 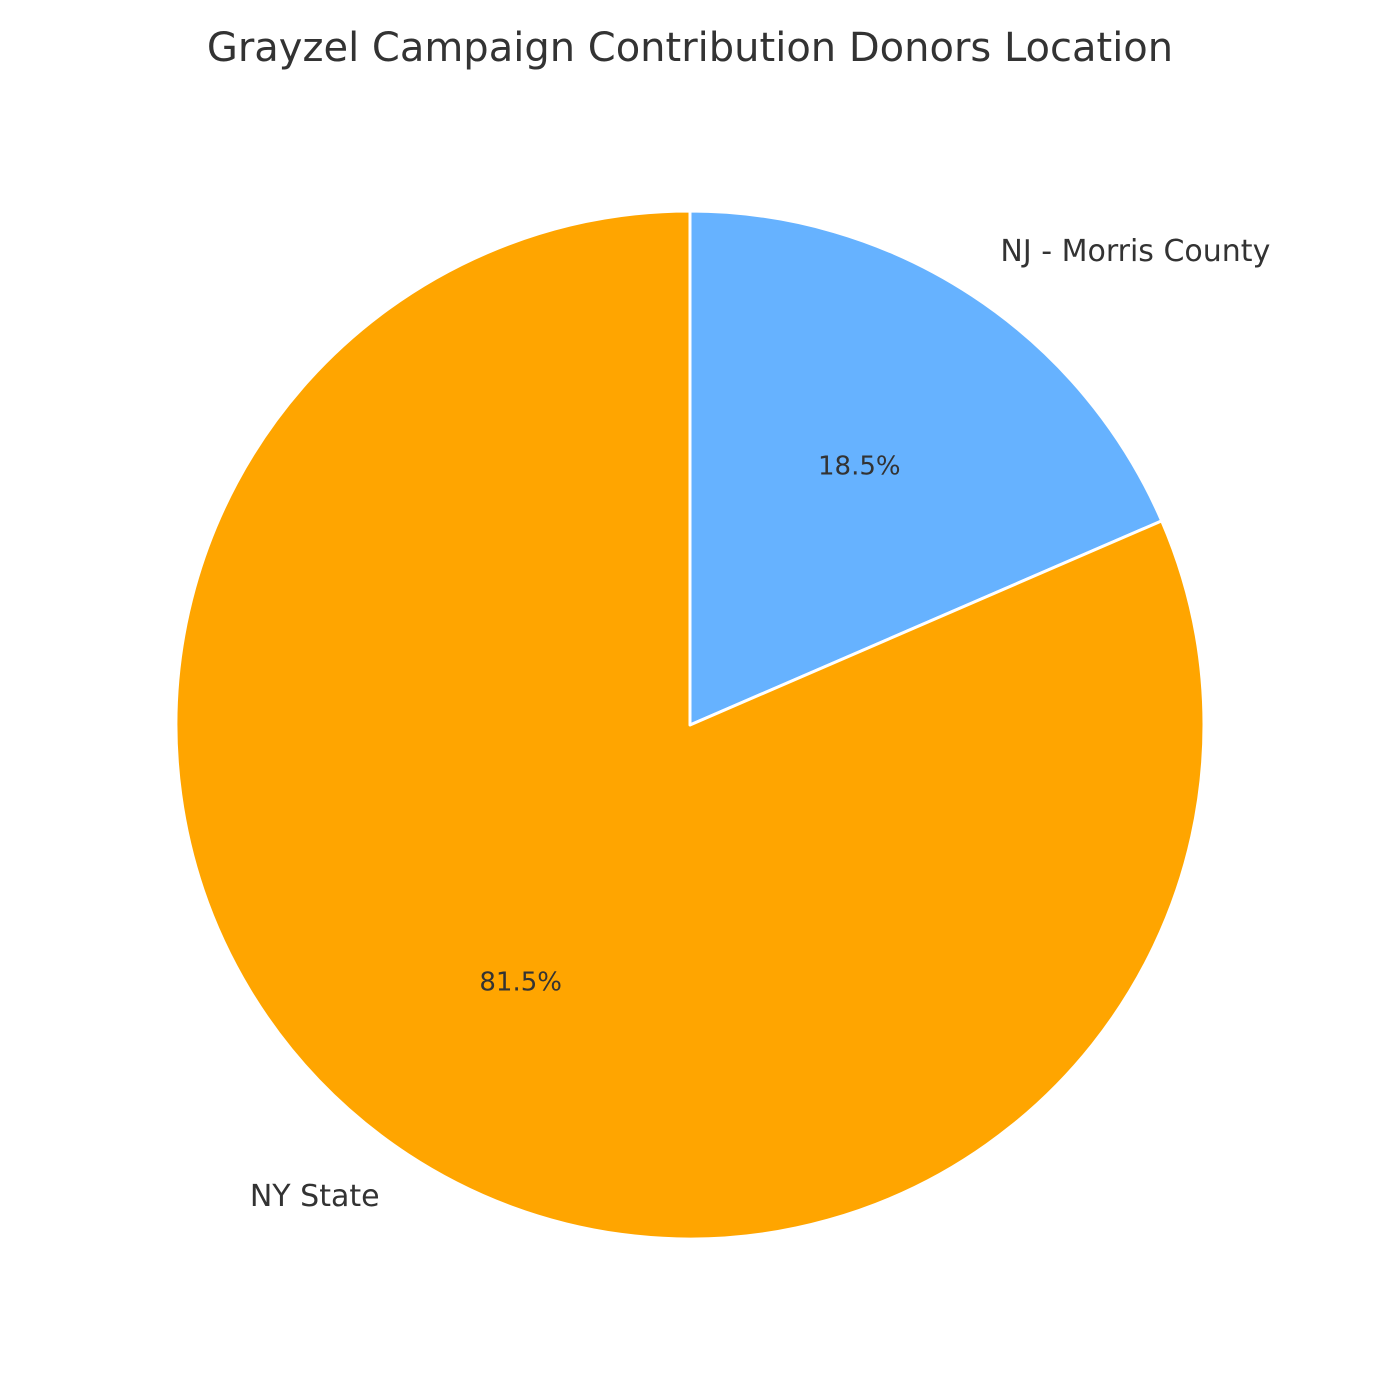 I want to click on pie-slice, so click(x=926, y=468).